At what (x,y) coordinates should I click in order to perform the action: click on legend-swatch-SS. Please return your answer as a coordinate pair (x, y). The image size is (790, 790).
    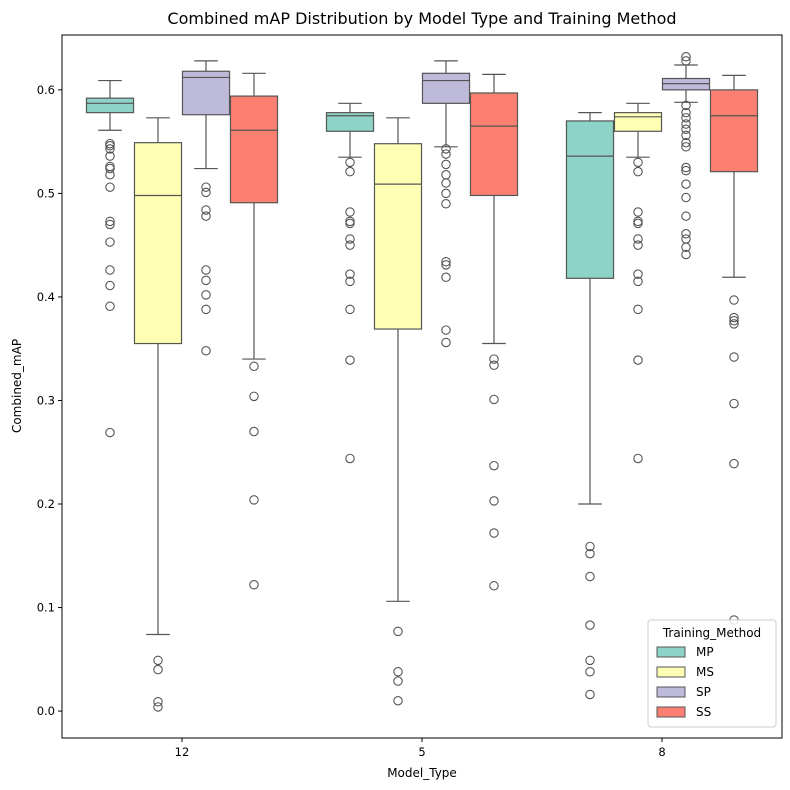
    Looking at the image, I should click on (671, 712).